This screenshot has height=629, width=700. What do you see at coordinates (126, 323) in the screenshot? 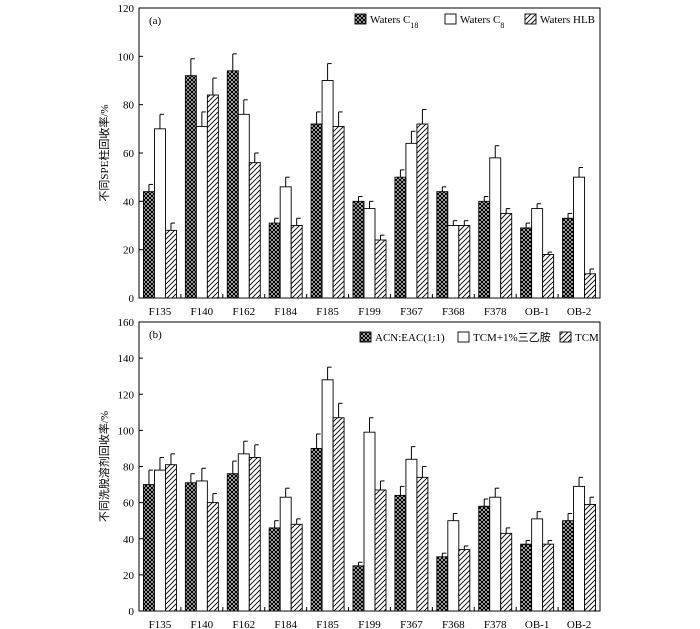
I see `y-tick-label: 160` at bounding box center [126, 323].